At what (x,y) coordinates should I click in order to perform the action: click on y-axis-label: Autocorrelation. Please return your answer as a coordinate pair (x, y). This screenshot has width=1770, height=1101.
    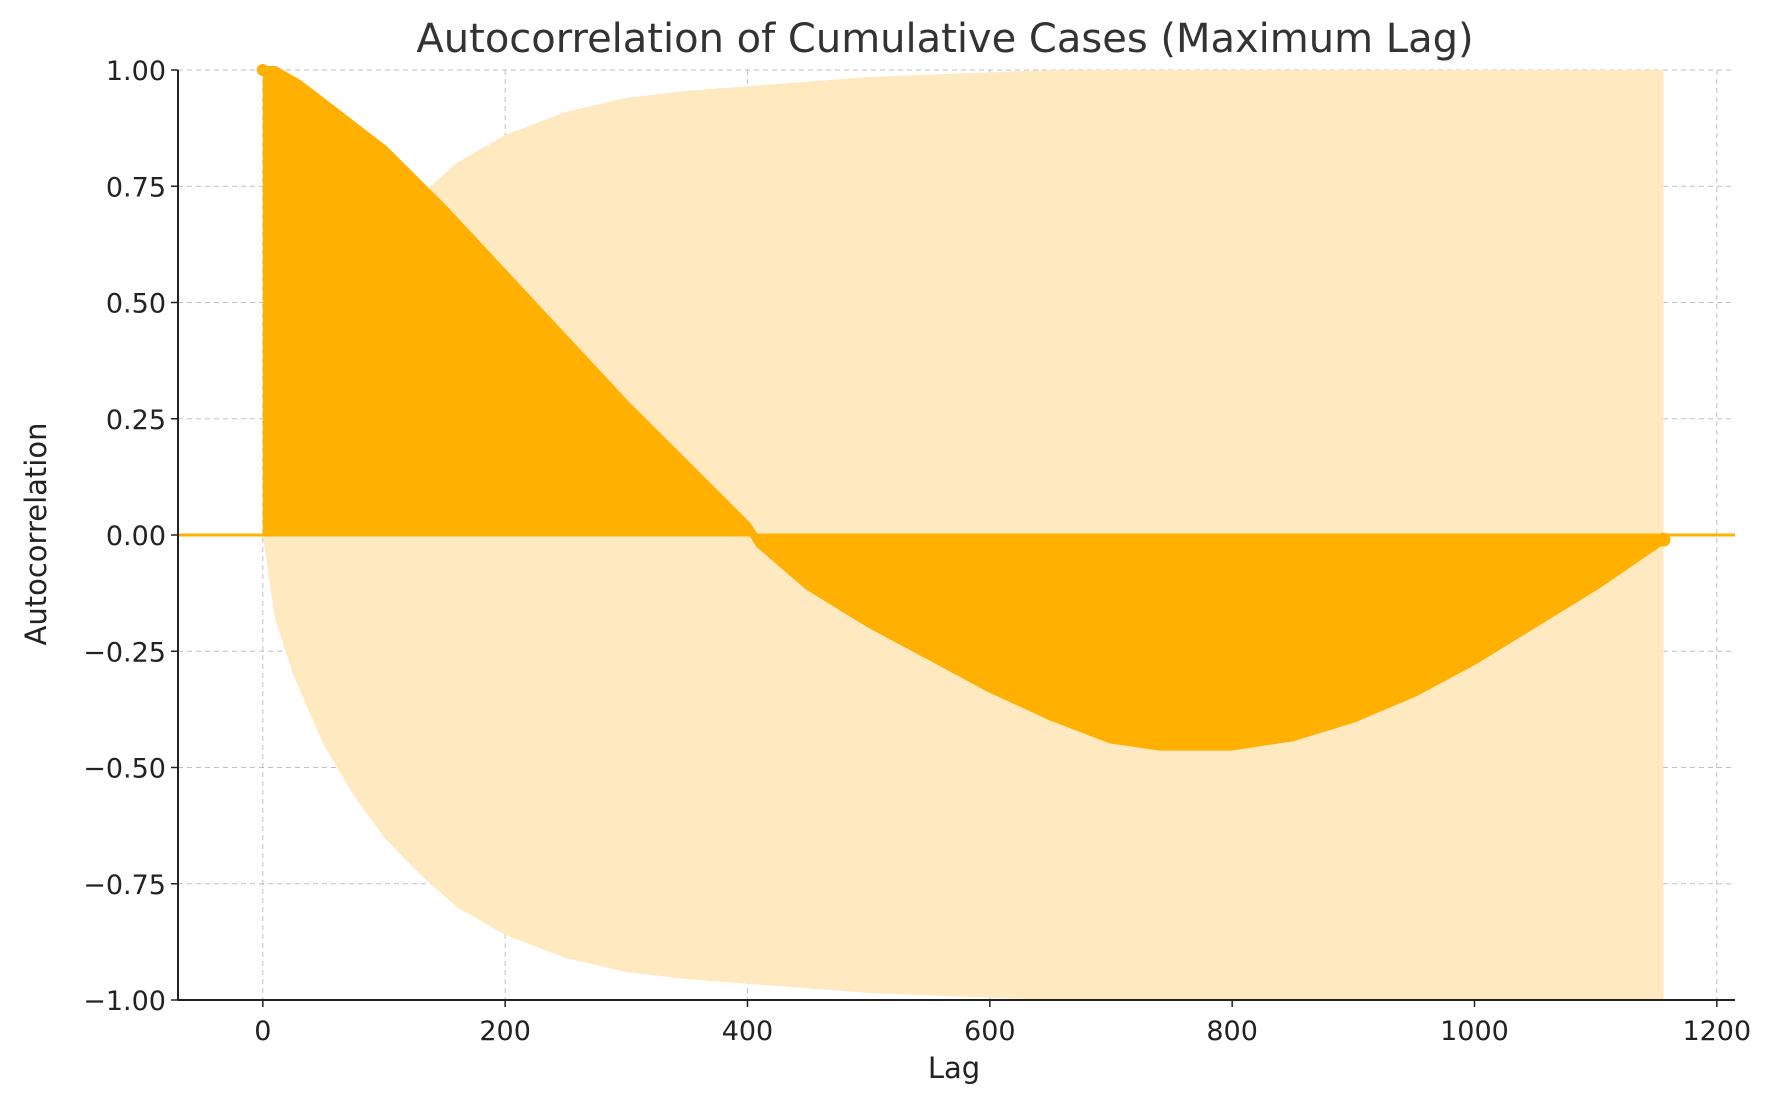
    Looking at the image, I should click on (36, 534).